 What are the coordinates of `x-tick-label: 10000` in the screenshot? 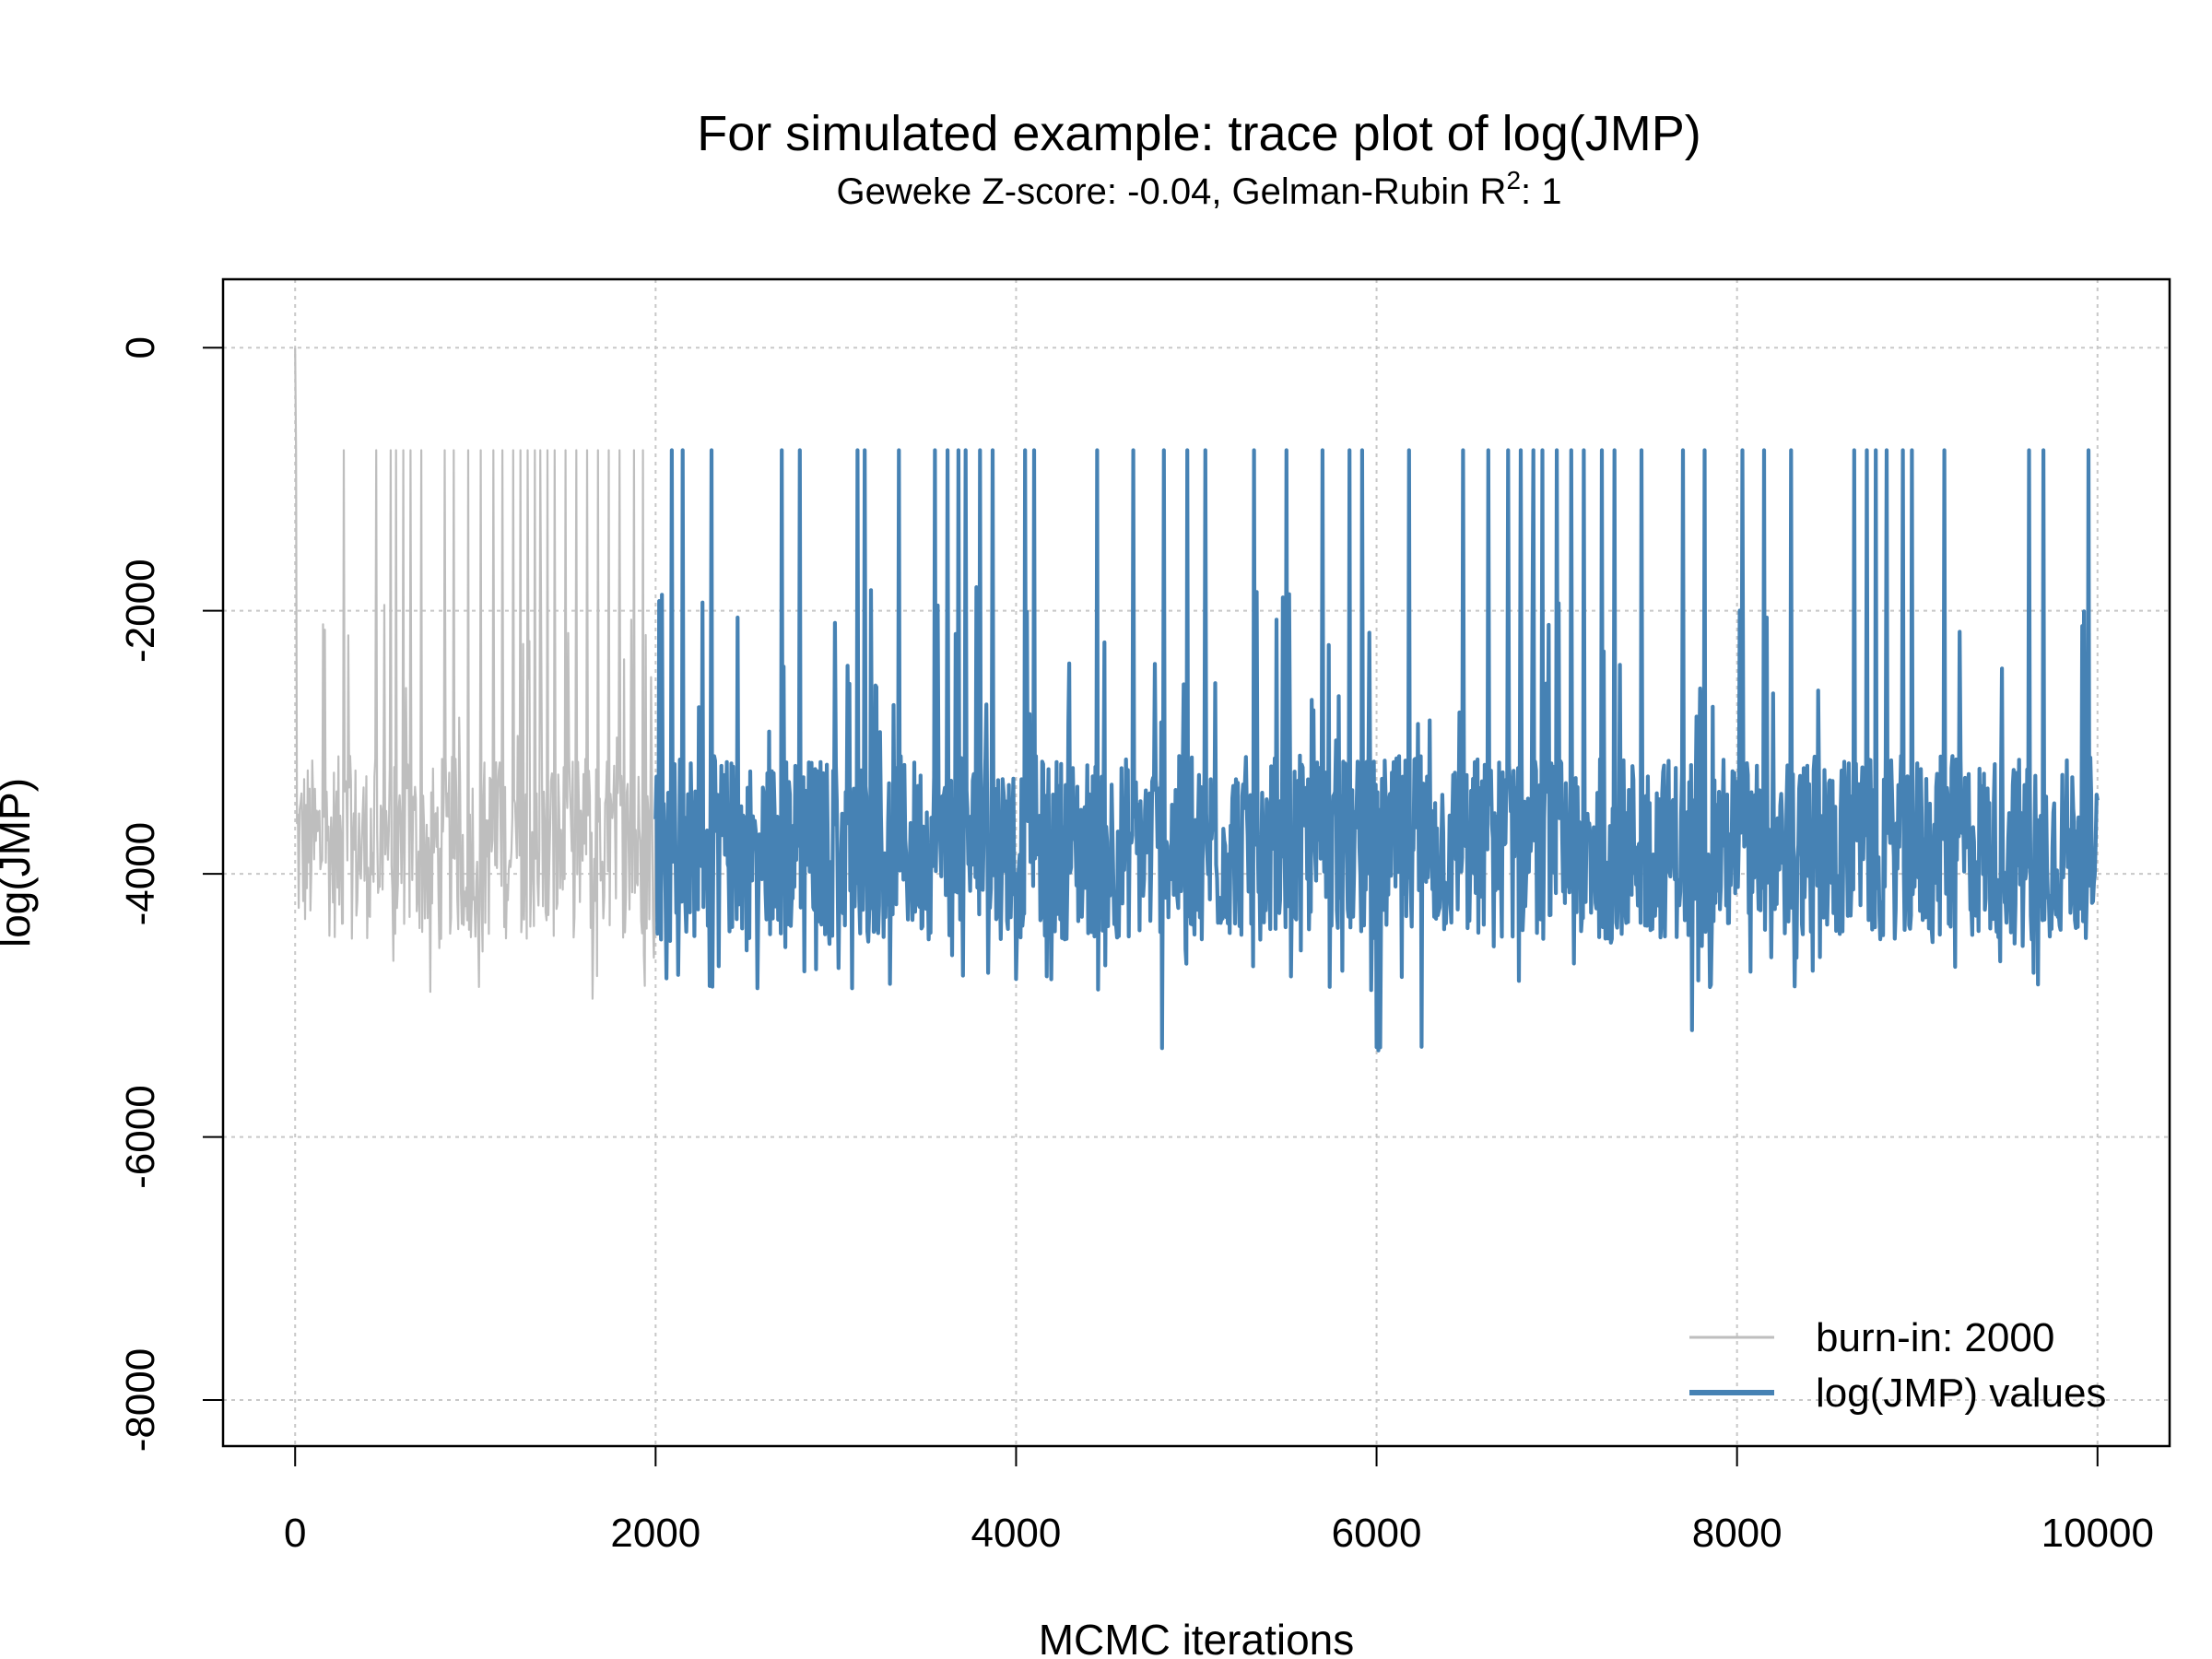 It's located at (2097, 1533).